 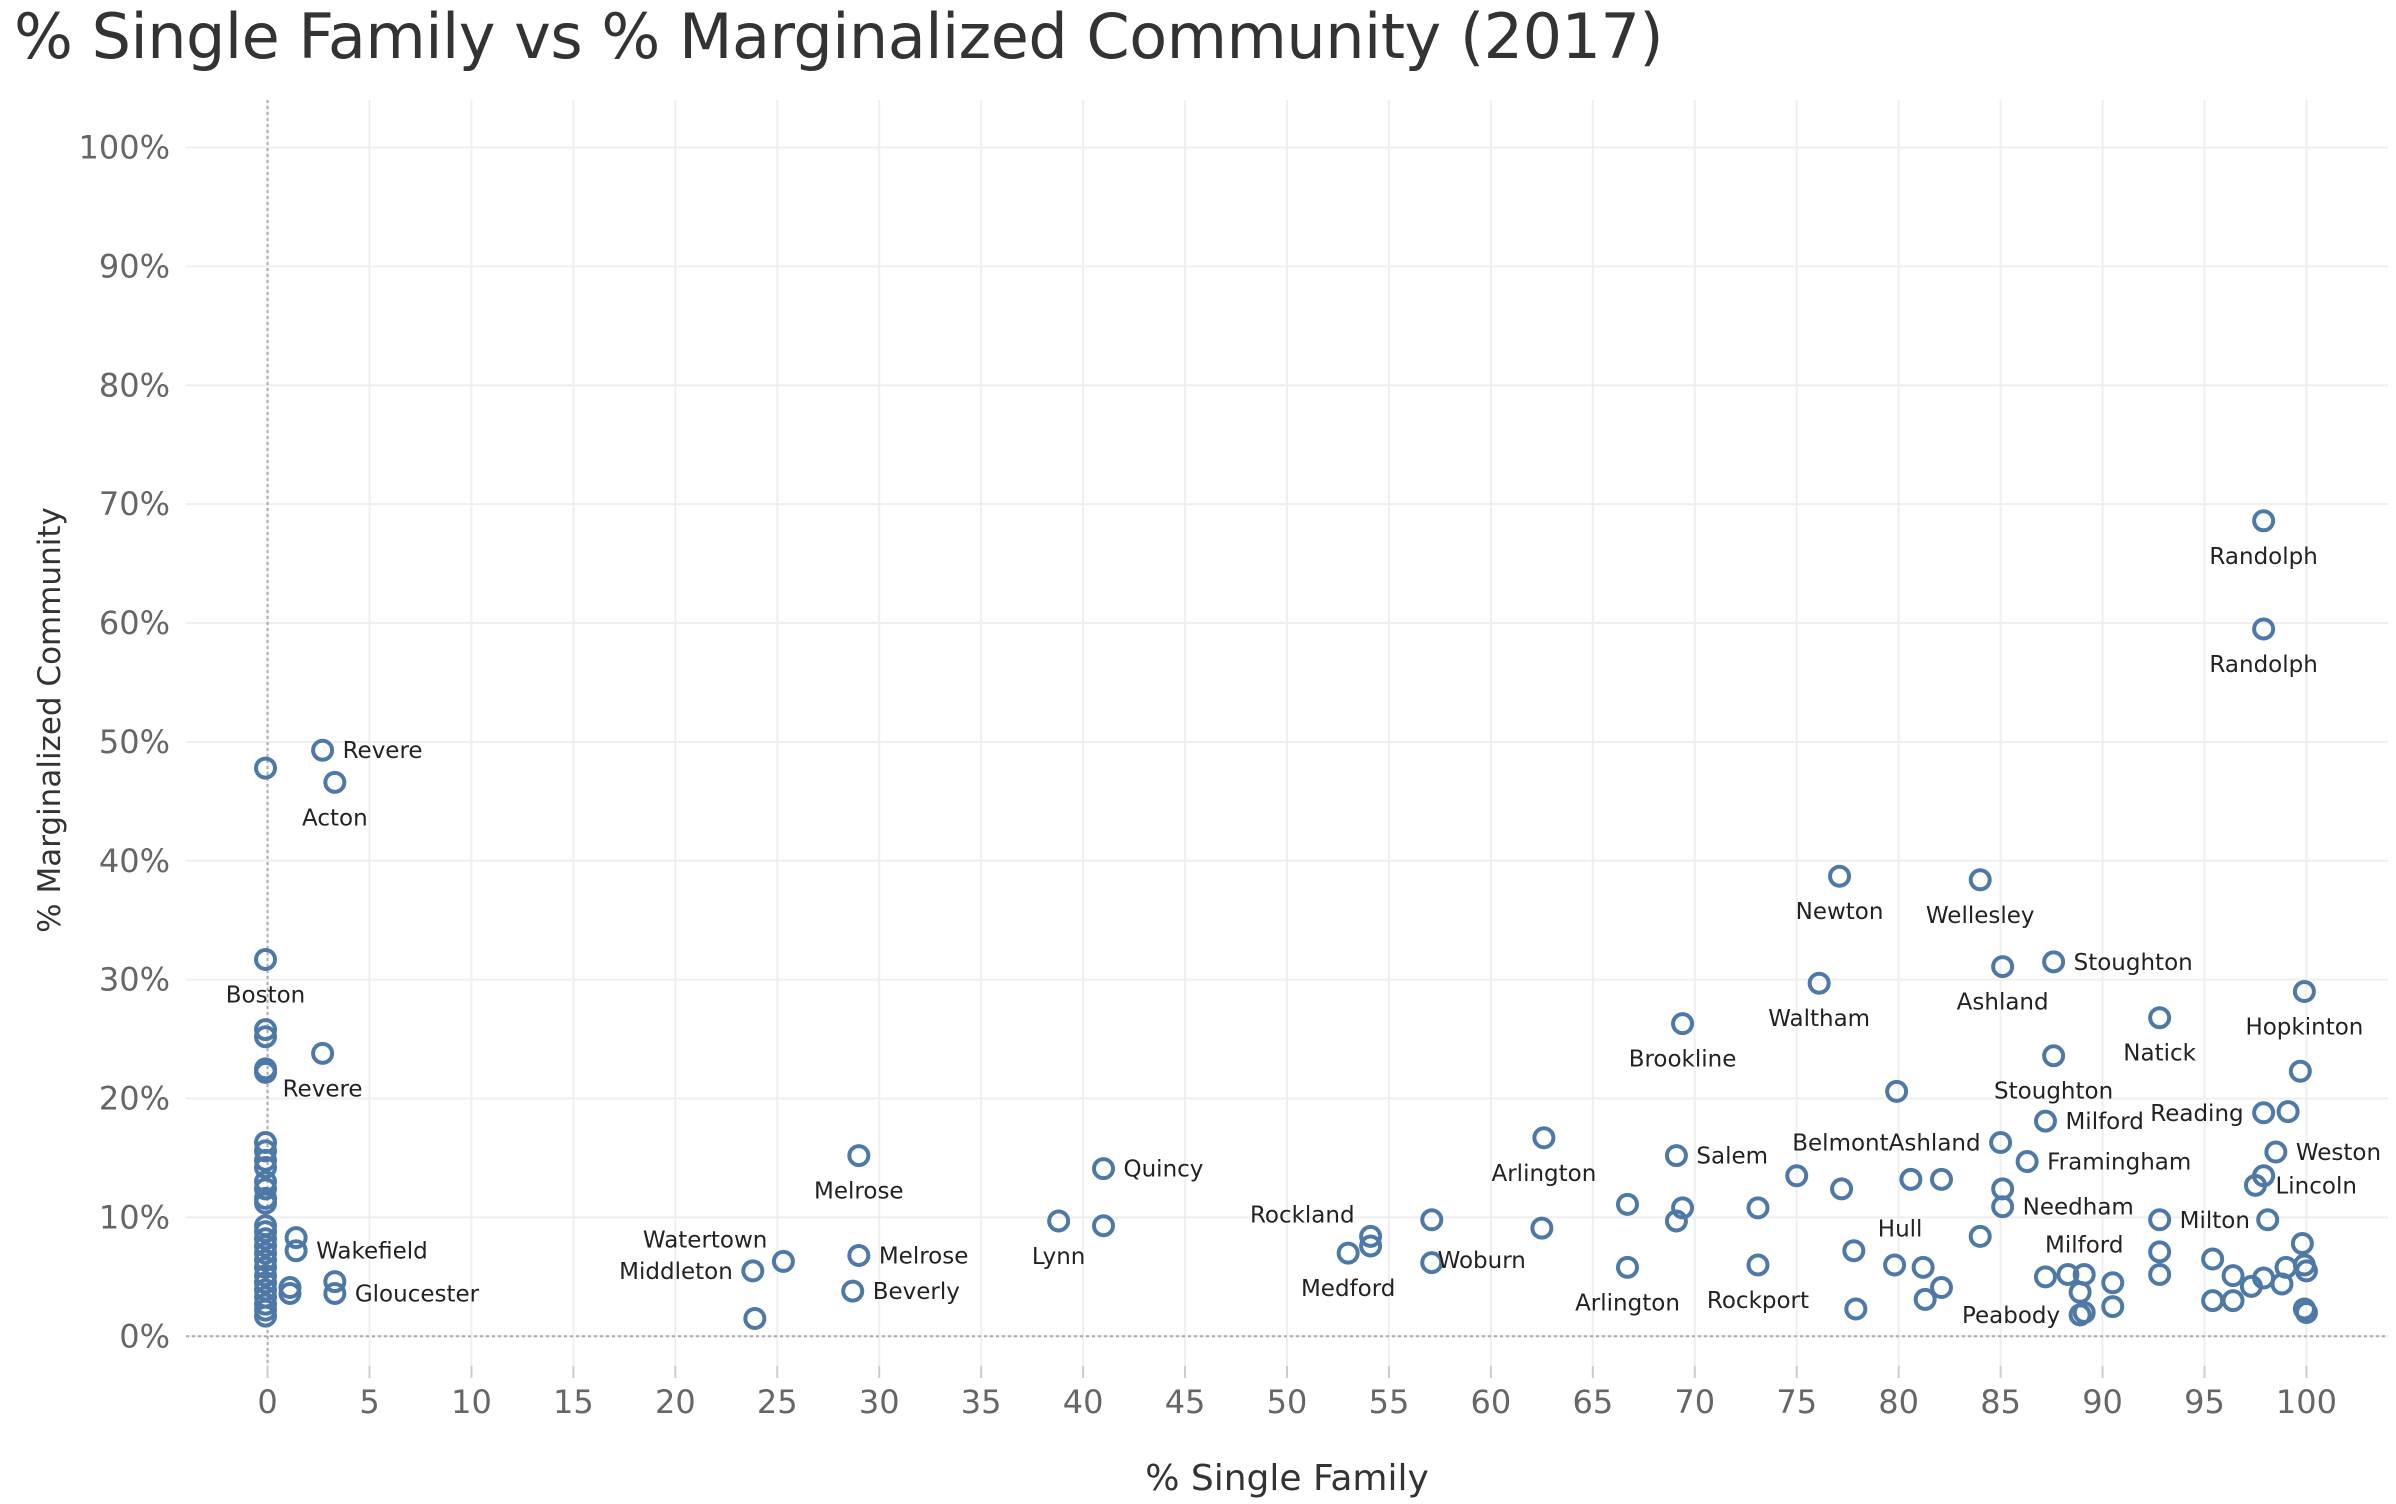 I want to click on point-label: Revere, so click(x=383, y=751).